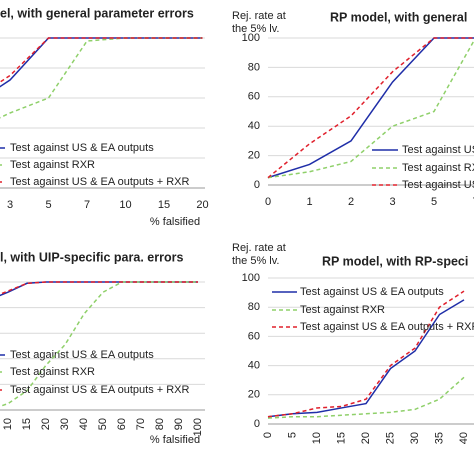  I want to click on x-tick-label: 80, so click(160, 424).